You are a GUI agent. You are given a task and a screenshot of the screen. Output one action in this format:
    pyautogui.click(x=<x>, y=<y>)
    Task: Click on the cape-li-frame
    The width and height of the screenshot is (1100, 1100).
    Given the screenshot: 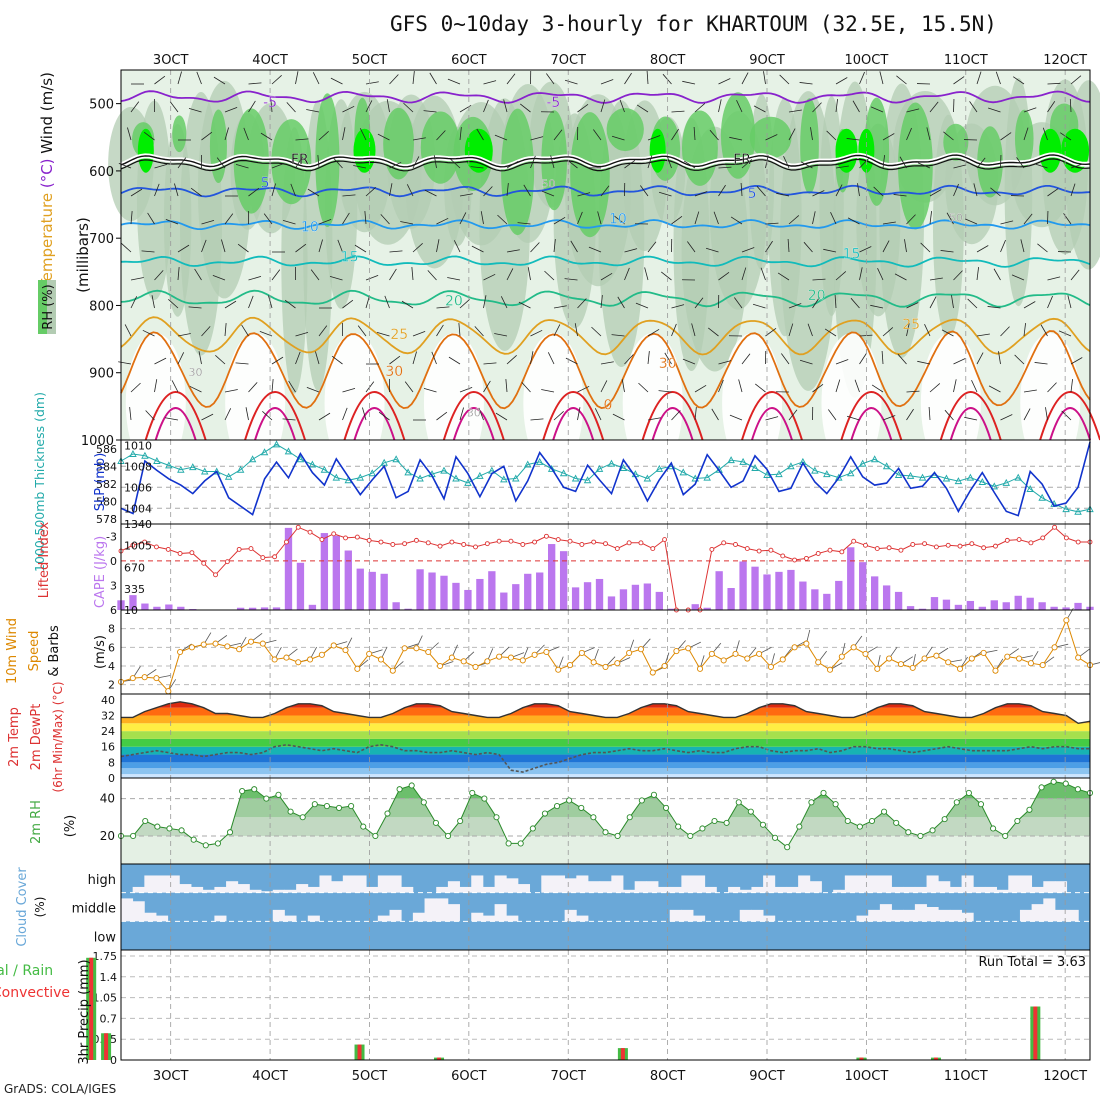 What is the action you would take?
    pyautogui.click(x=605, y=567)
    